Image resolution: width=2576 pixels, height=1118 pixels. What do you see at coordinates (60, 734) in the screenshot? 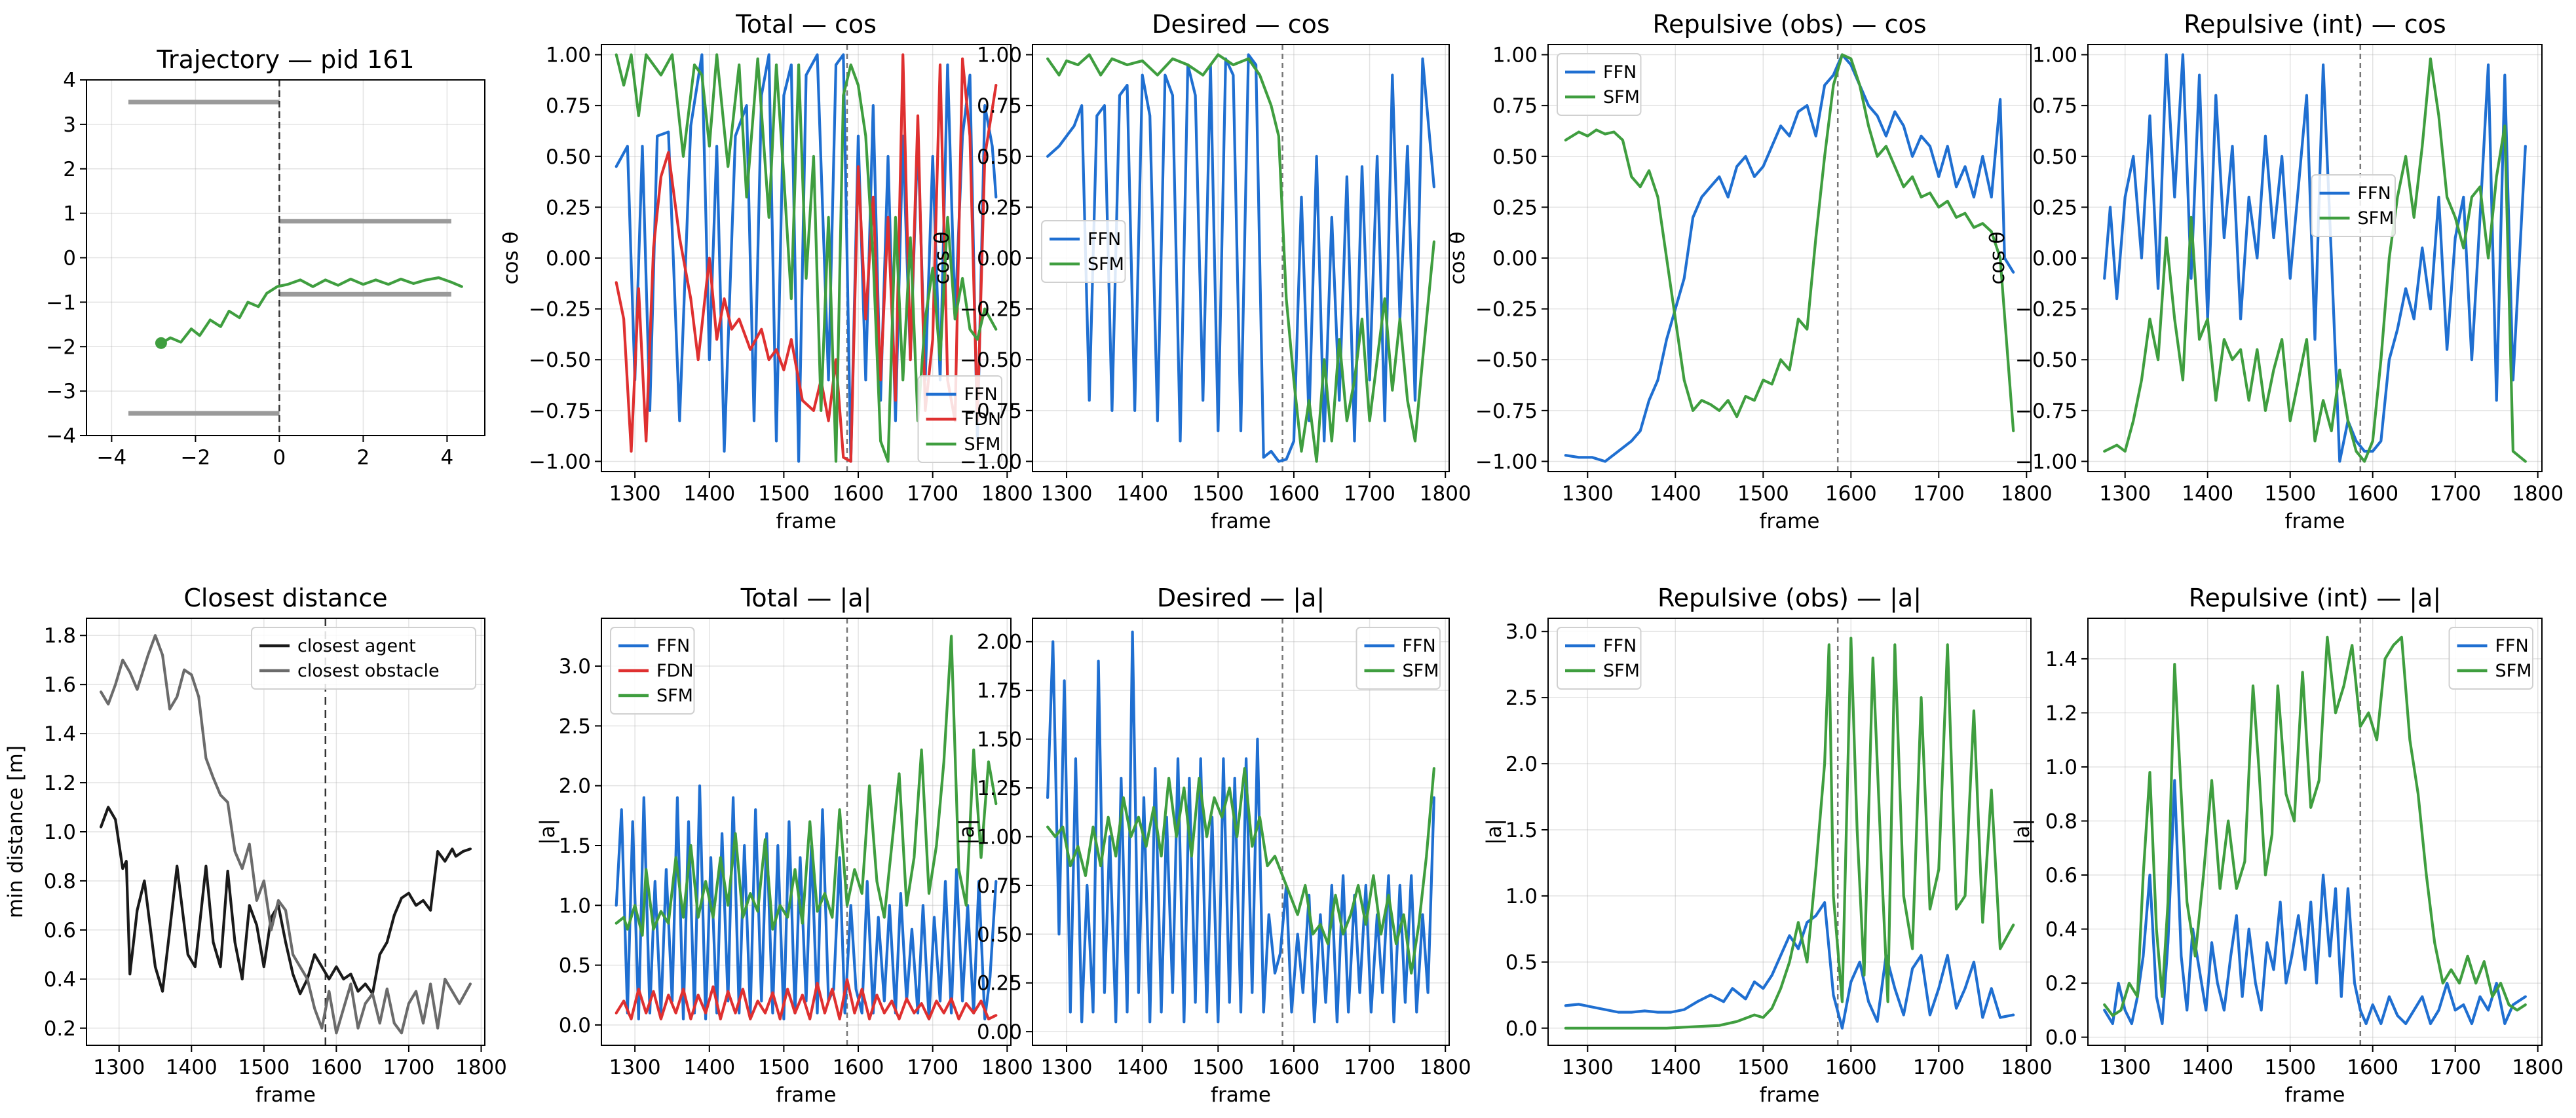
I see `y-tick-label: 1.4` at bounding box center [60, 734].